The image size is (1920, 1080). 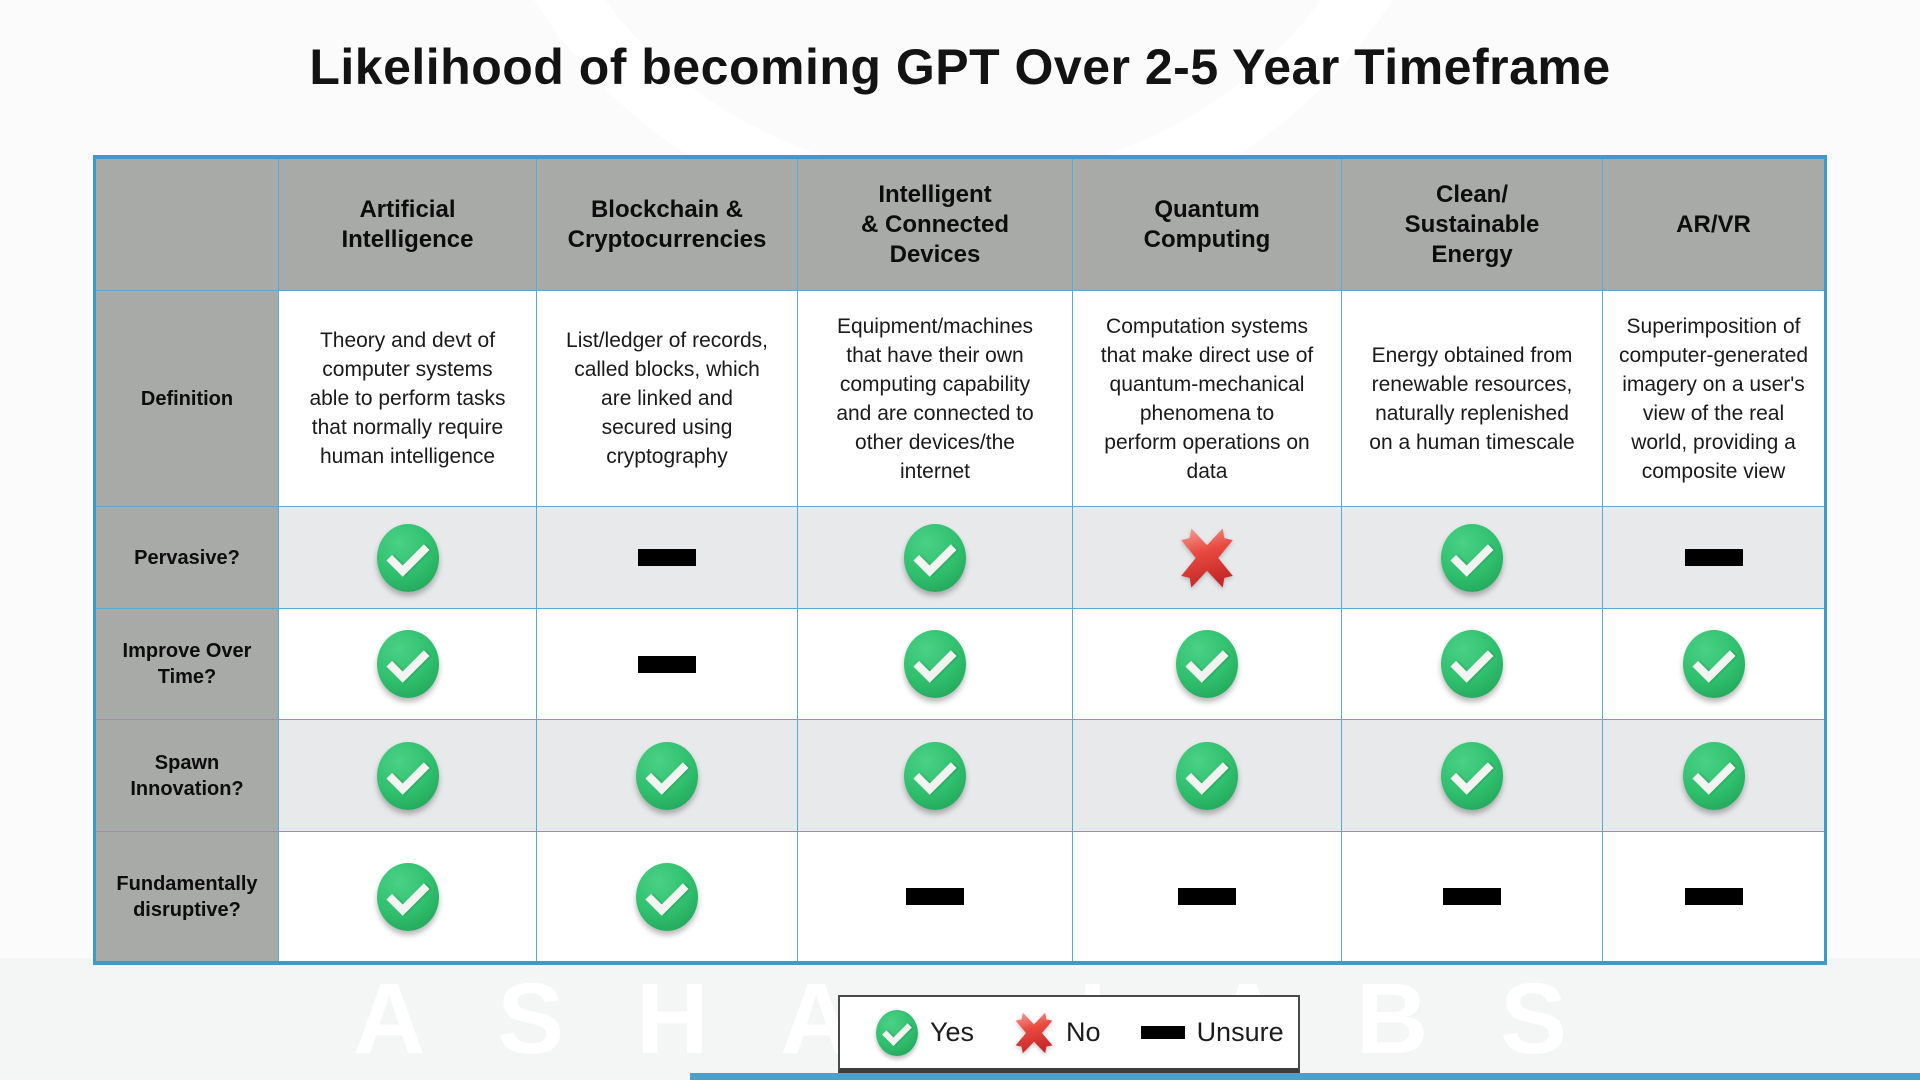 I want to click on row-header-spawn-innovation: Spawn Innovation?, so click(x=187, y=776).